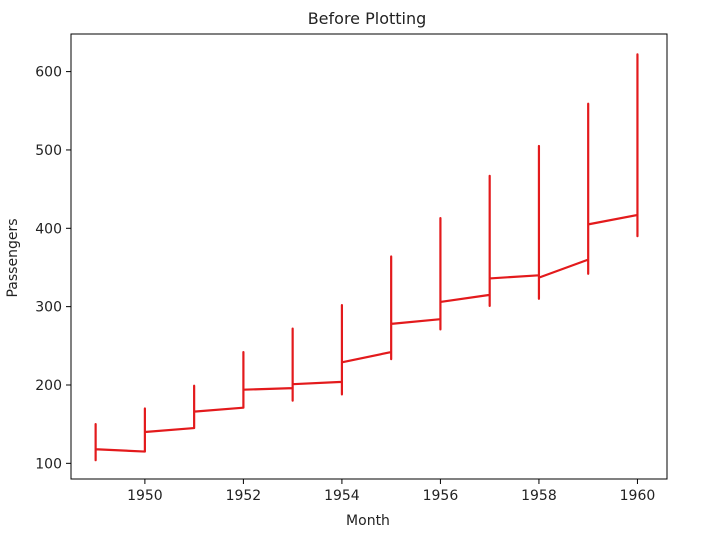 The height and width of the screenshot is (553, 705). I want to click on y-tick-label: 500, so click(48, 151).